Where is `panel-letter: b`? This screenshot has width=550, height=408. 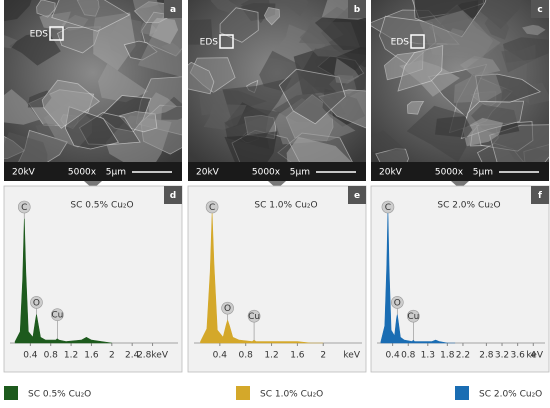
panel-letter: b is located at coordinates (357, 10).